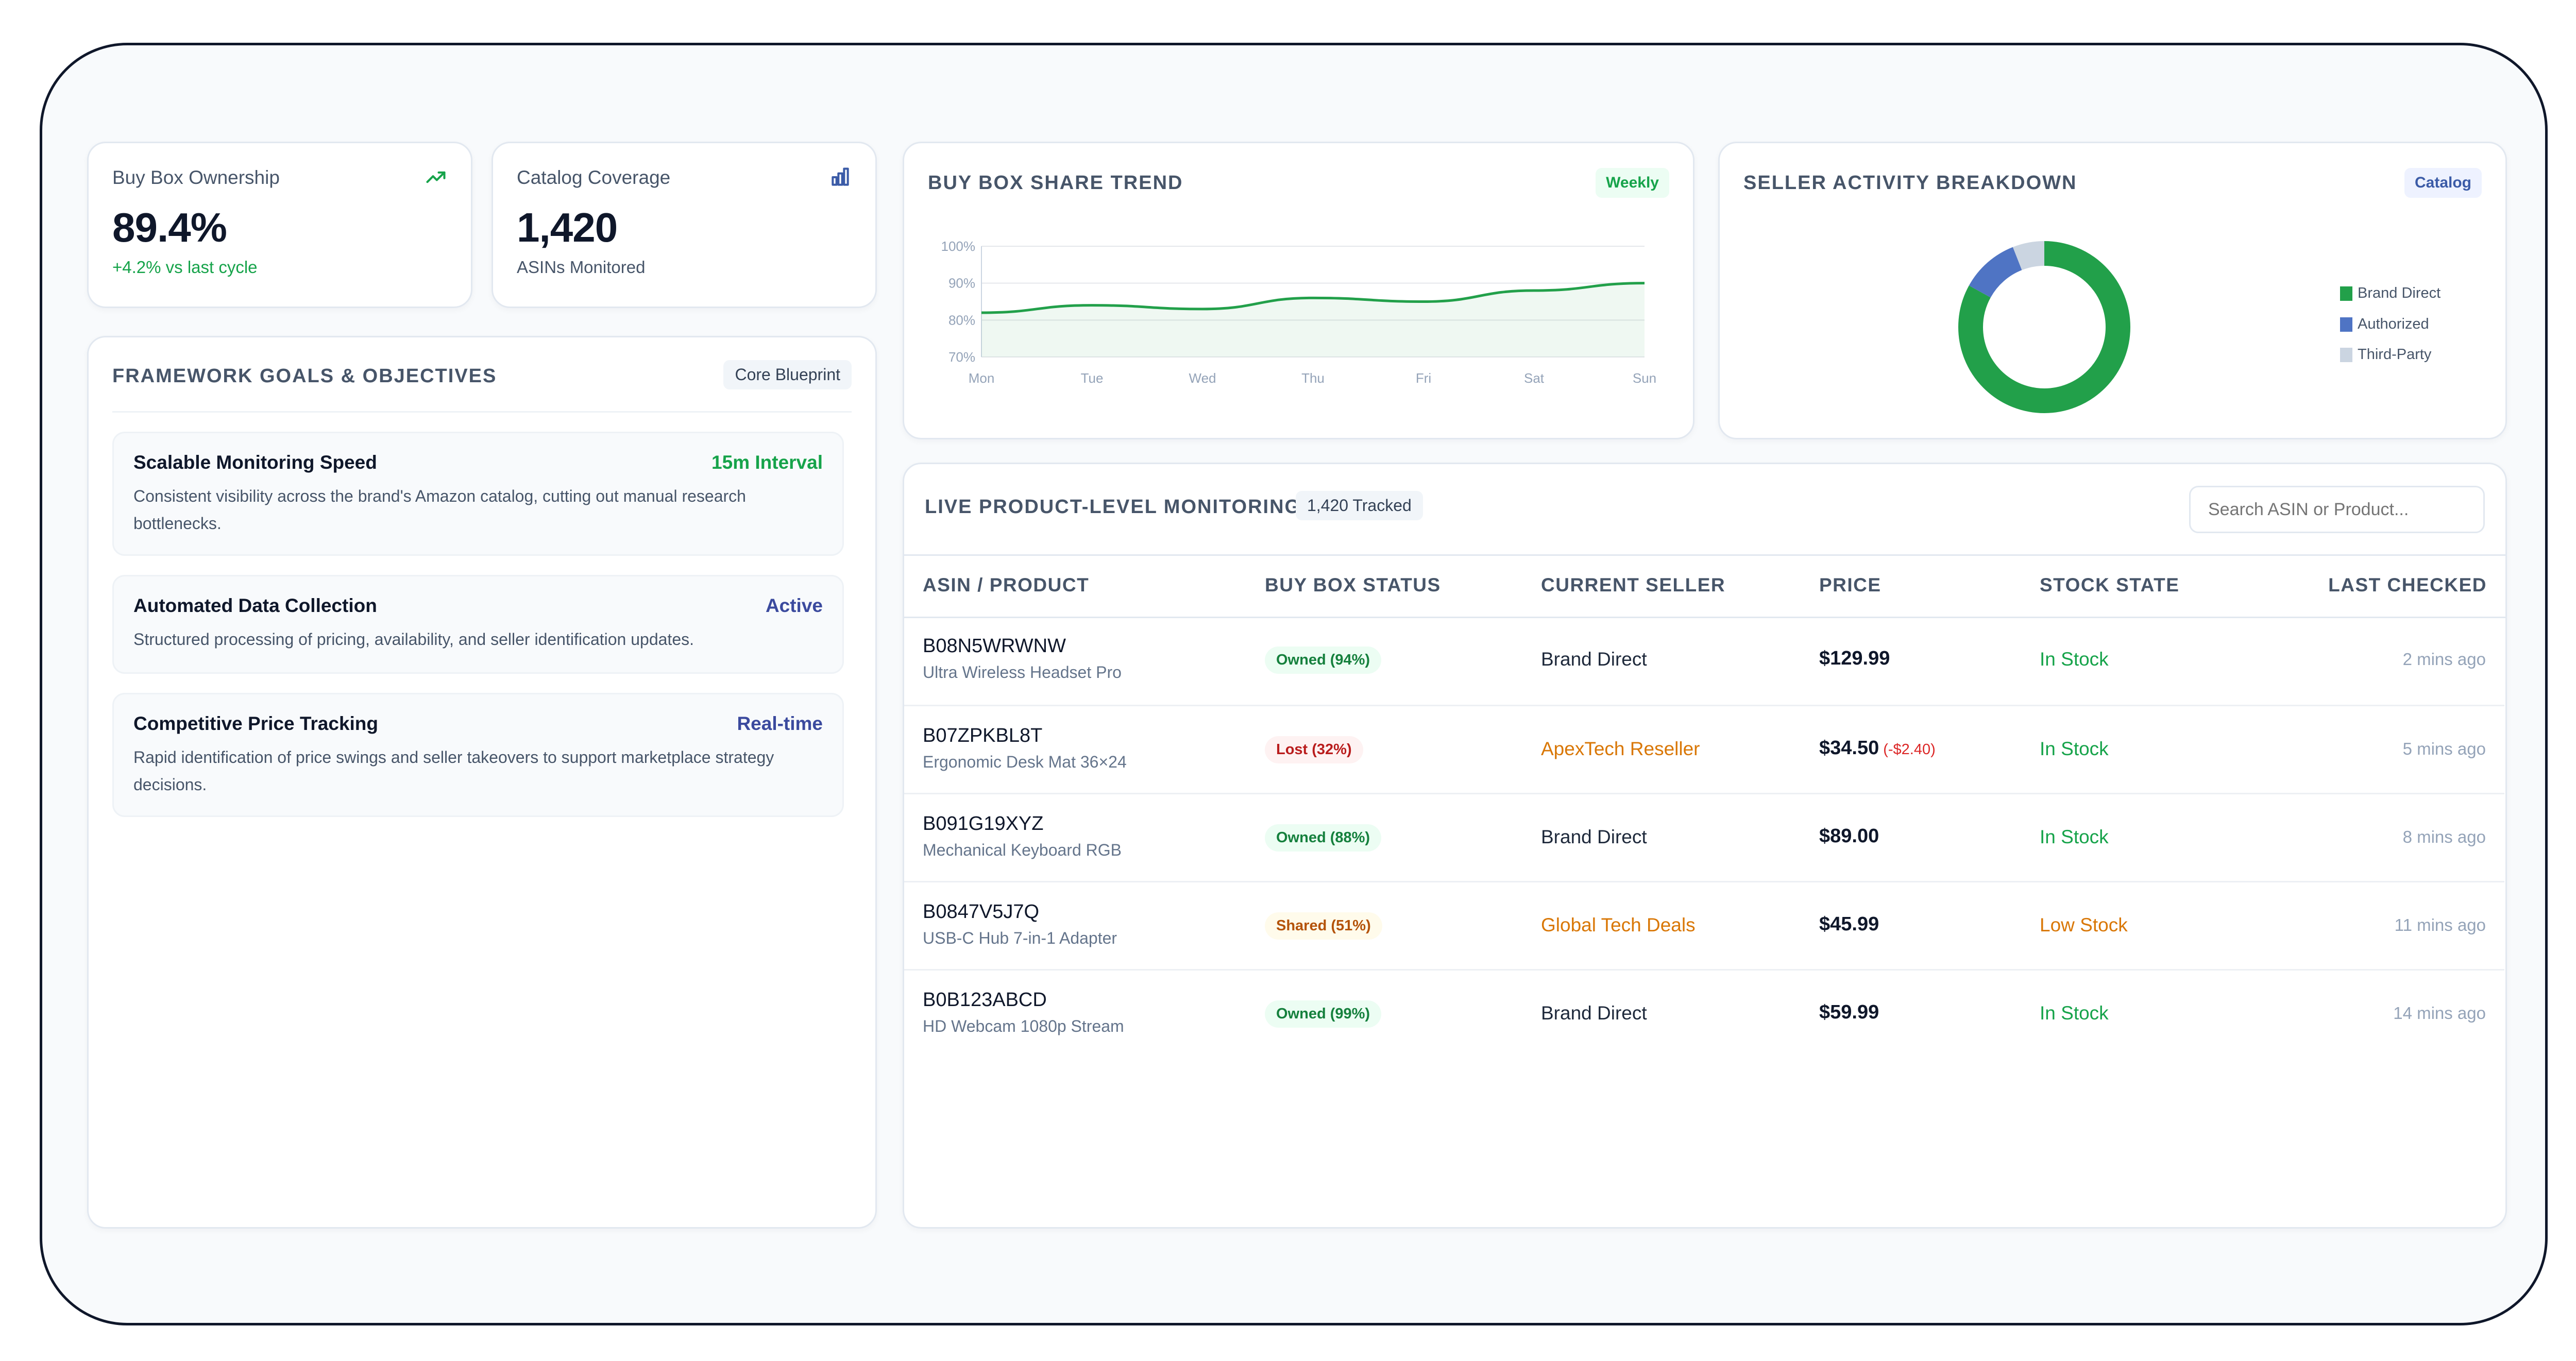  Describe the element at coordinates (2346, 293) in the screenshot. I see `legend-swatch-brand` at that location.